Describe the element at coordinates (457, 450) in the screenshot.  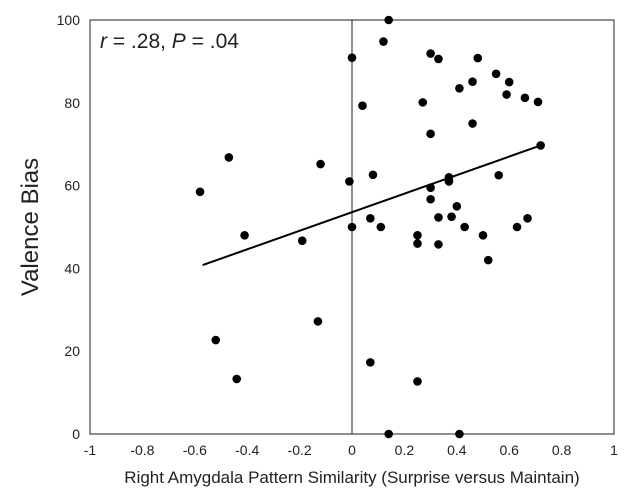
I see `x-tick-label: 0.4` at that location.